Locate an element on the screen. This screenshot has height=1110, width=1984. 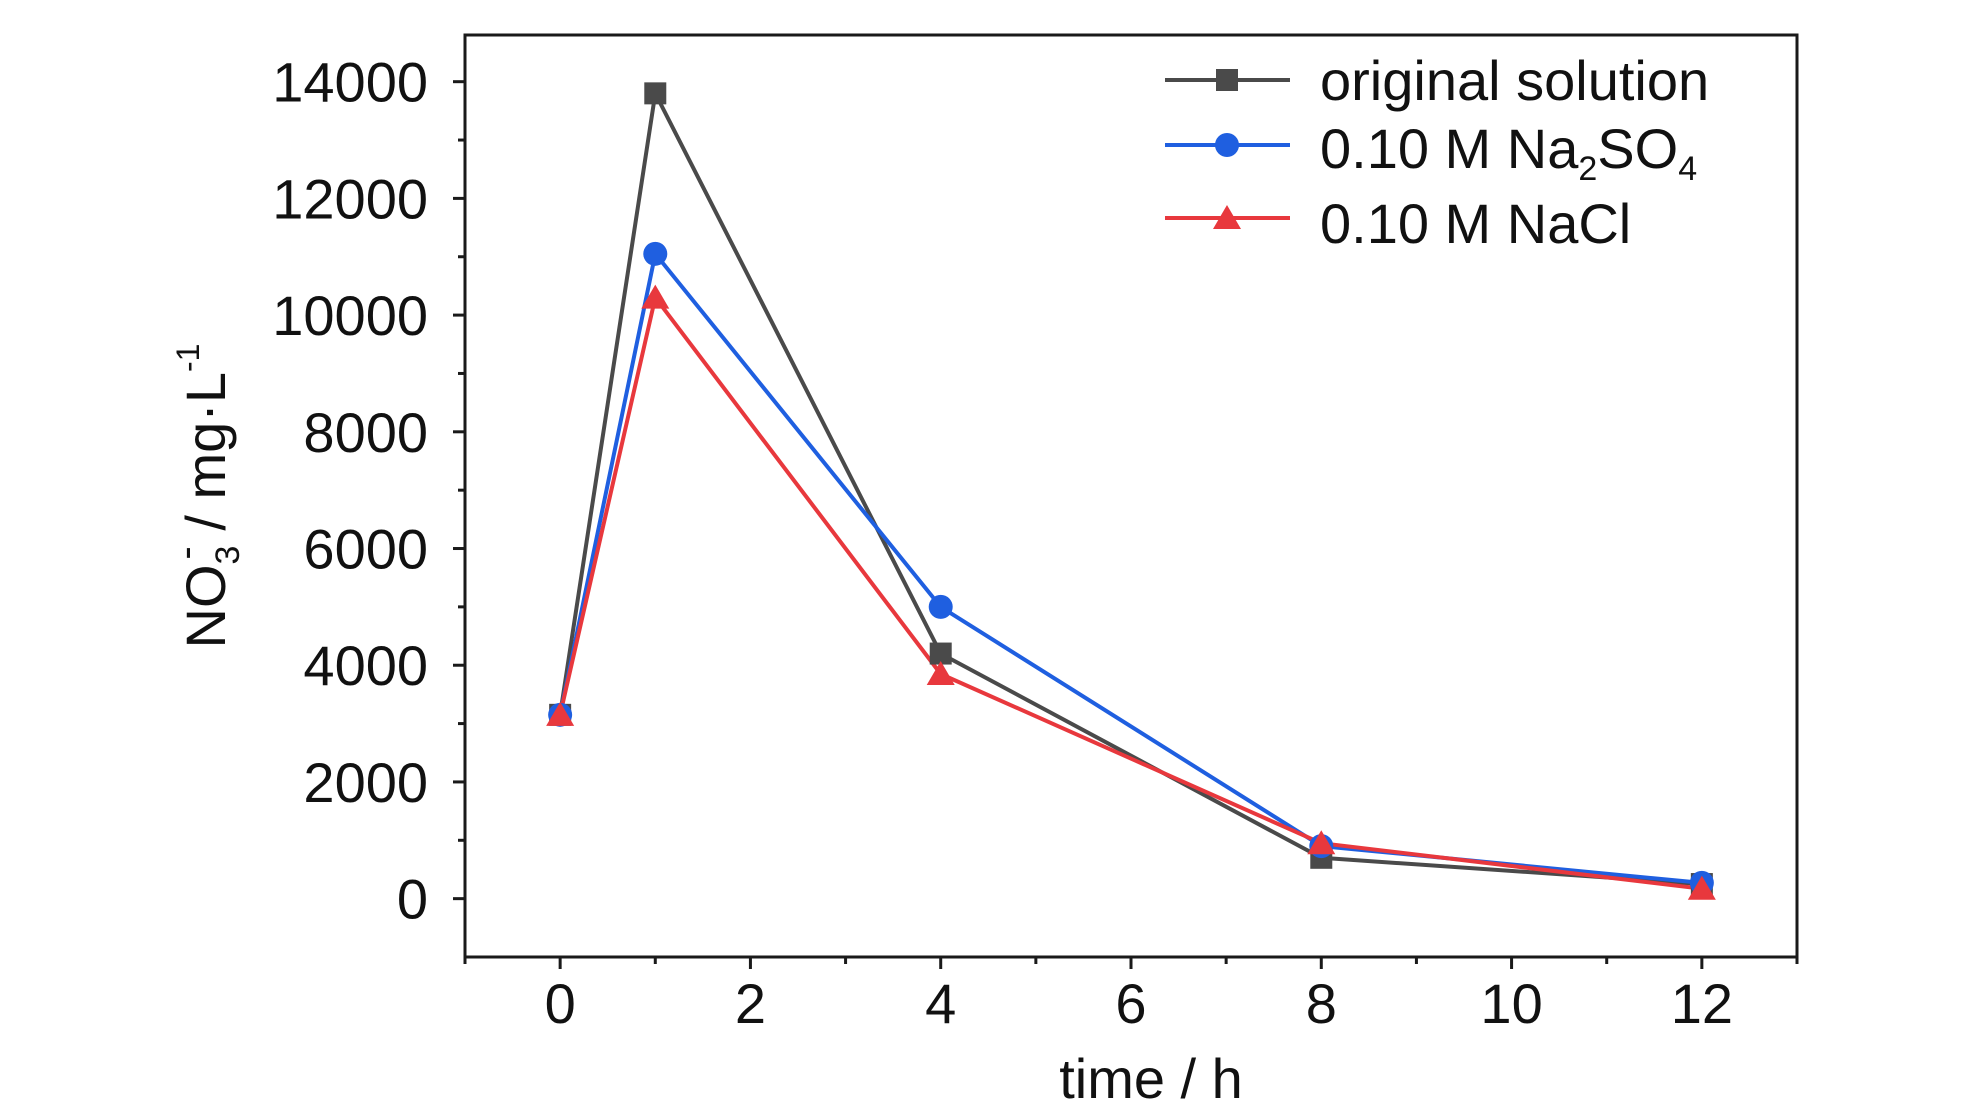
y-tick-label: 8000 is located at coordinates (365, 432).